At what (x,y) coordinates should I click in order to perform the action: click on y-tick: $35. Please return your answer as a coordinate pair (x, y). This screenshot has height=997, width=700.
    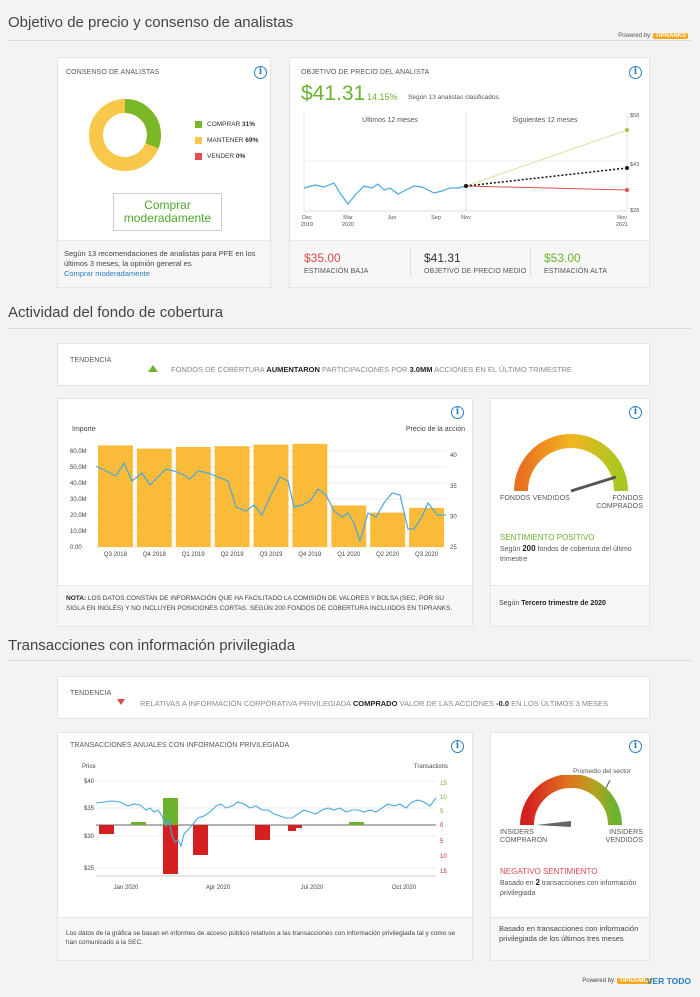
    Looking at the image, I should click on (89, 809).